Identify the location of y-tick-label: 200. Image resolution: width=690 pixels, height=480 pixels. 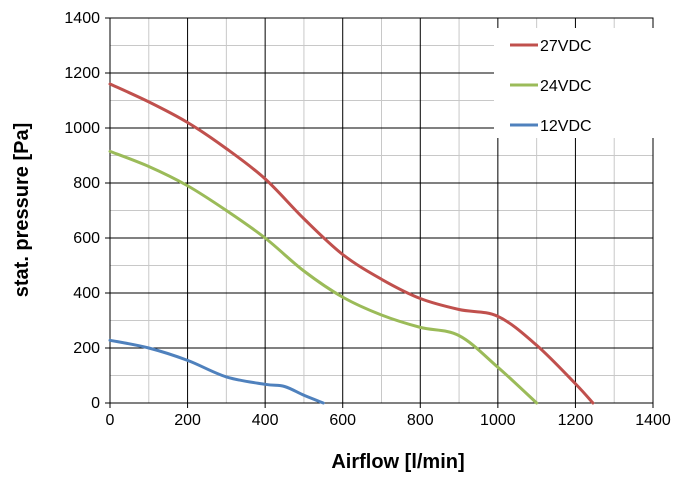
(86, 348).